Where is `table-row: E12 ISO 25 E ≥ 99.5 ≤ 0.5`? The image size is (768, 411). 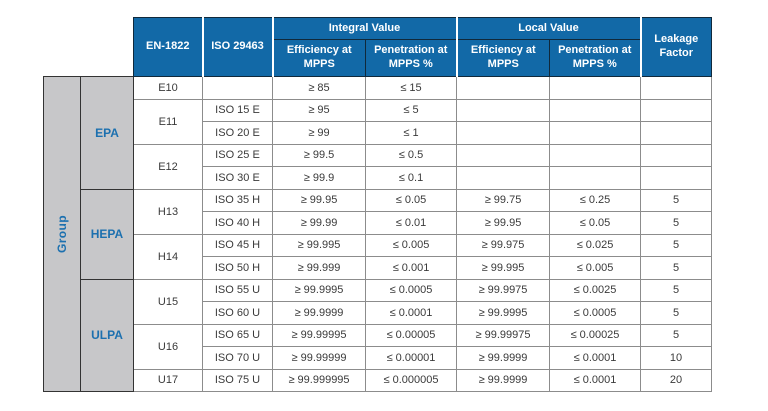 table-row: E12 ISO 25 E ≥ 99.5 ≤ 0.5 is located at coordinates (378, 166).